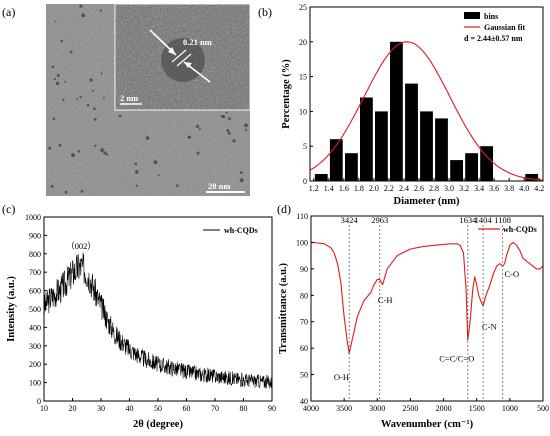  Describe the element at coordinates (427, 201) in the screenshot. I see `x-axis-label: Diameter (nm)` at that location.